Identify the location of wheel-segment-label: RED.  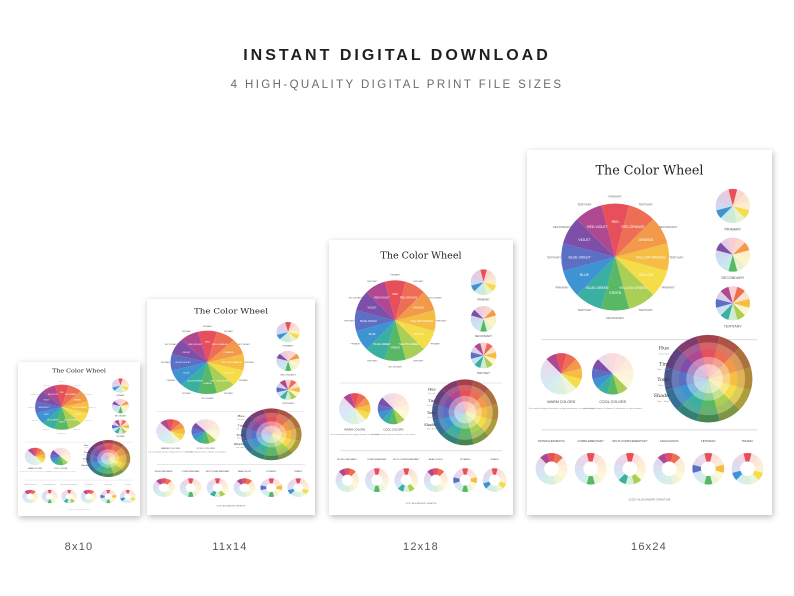
(62, 393).